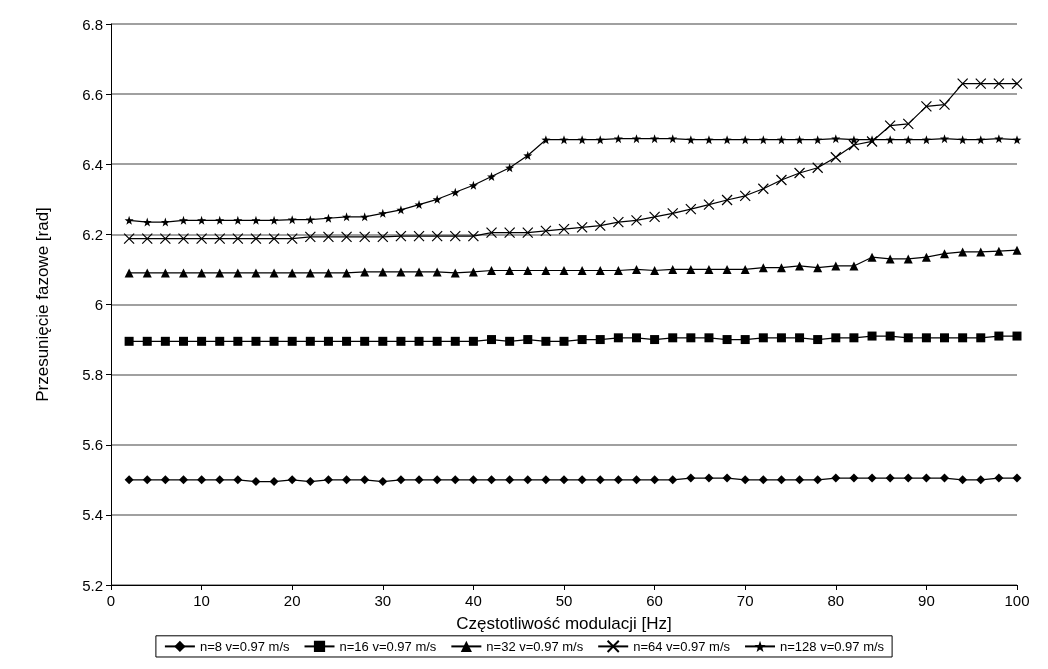  I want to click on x-tick-label: 10, so click(201, 600).